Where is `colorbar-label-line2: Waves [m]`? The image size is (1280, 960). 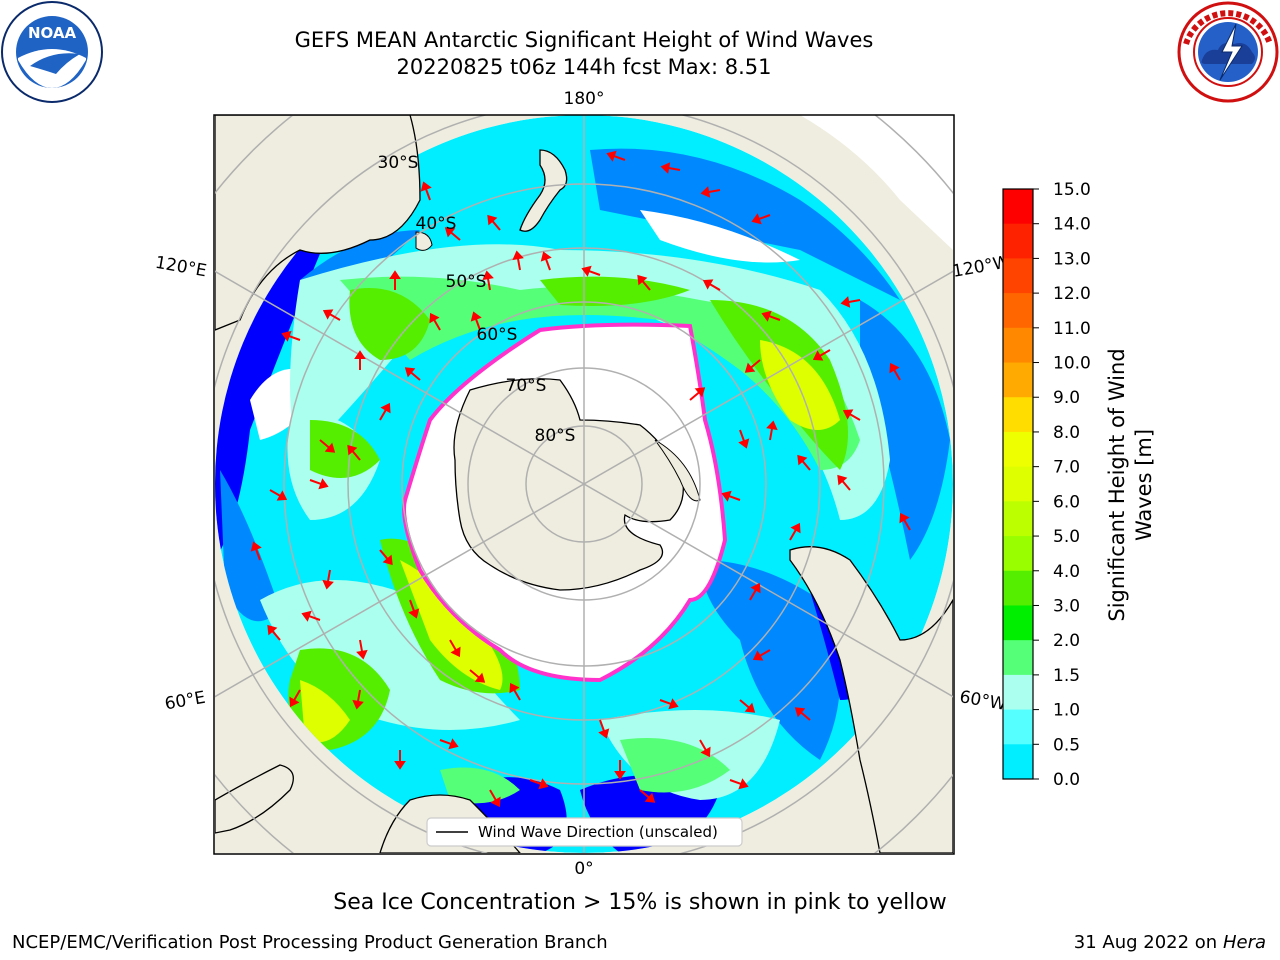
colorbar-label-line2: Waves [m] is located at coordinates (1144, 485).